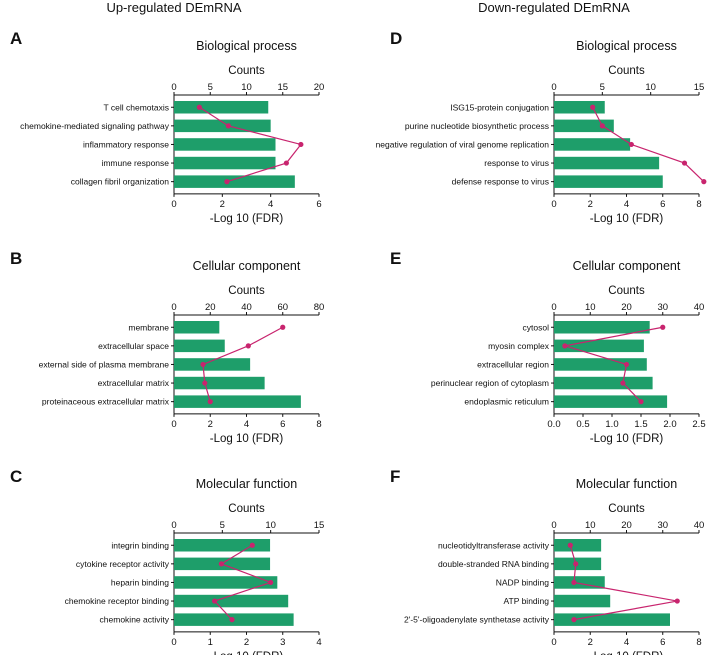  Describe the element at coordinates (247, 653) in the screenshot. I see `panel-c-fdr-axis-title: -Log 10 (FDR)` at that location.